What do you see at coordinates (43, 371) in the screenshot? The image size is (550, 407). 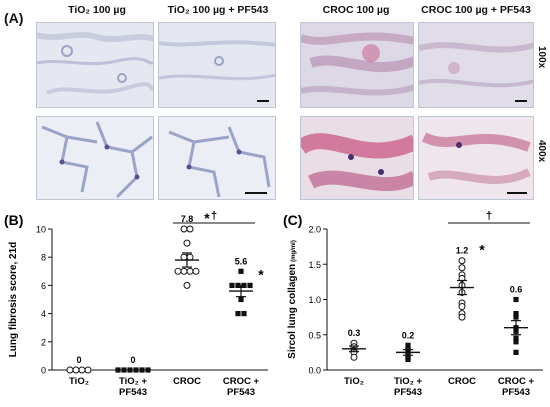 I see `y-tick-label: 0` at bounding box center [43, 371].